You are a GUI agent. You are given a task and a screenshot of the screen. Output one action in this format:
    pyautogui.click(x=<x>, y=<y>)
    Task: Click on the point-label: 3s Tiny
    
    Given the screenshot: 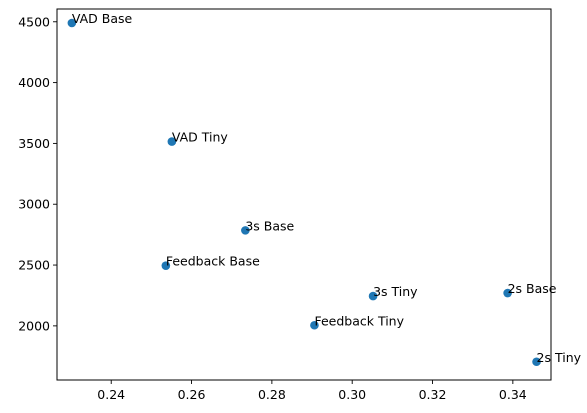 What is the action you would take?
    pyautogui.click(x=395, y=291)
    